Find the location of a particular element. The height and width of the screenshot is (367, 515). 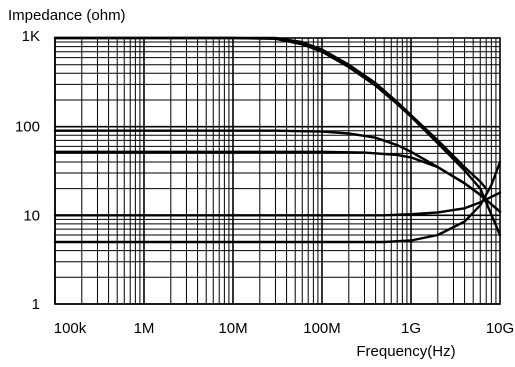

y-tick-label: 1 is located at coordinates (36, 304).